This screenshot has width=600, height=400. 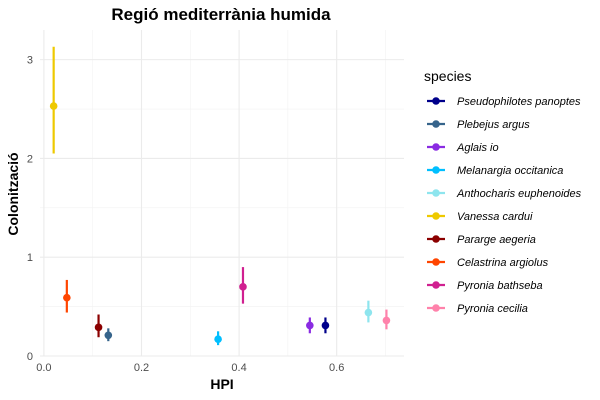 What do you see at coordinates (190, 368) in the screenshot?
I see `x-tick-labels: 0.0 0.2 0.4 0.6` at bounding box center [190, 368].